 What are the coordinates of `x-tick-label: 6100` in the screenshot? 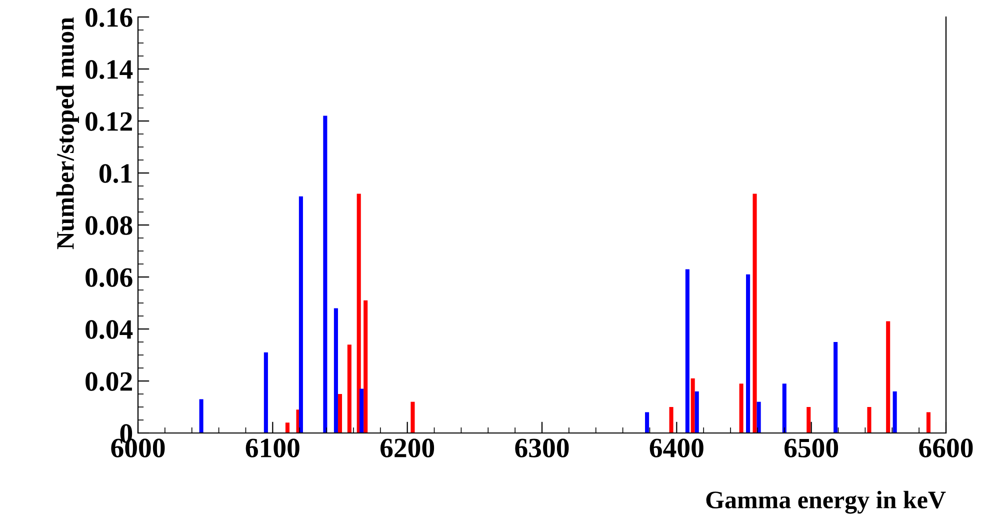 It's located at (273, 448).